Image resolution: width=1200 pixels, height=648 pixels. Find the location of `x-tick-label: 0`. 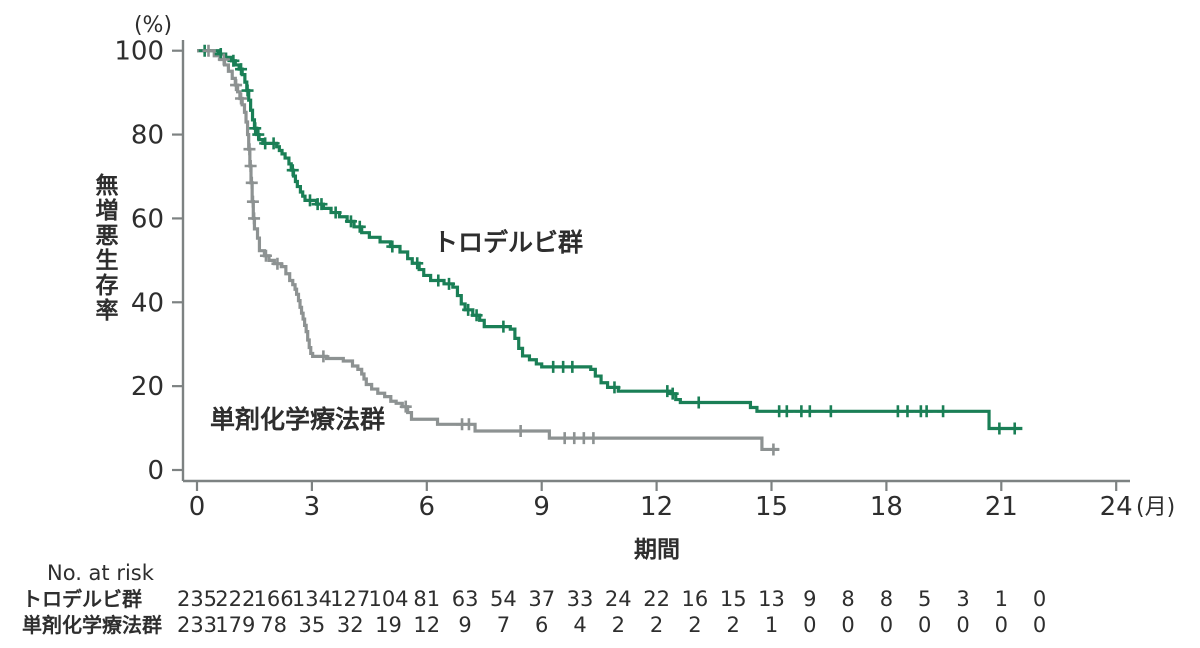

x-tick-label: 0 is located at coordinates (197, 507).